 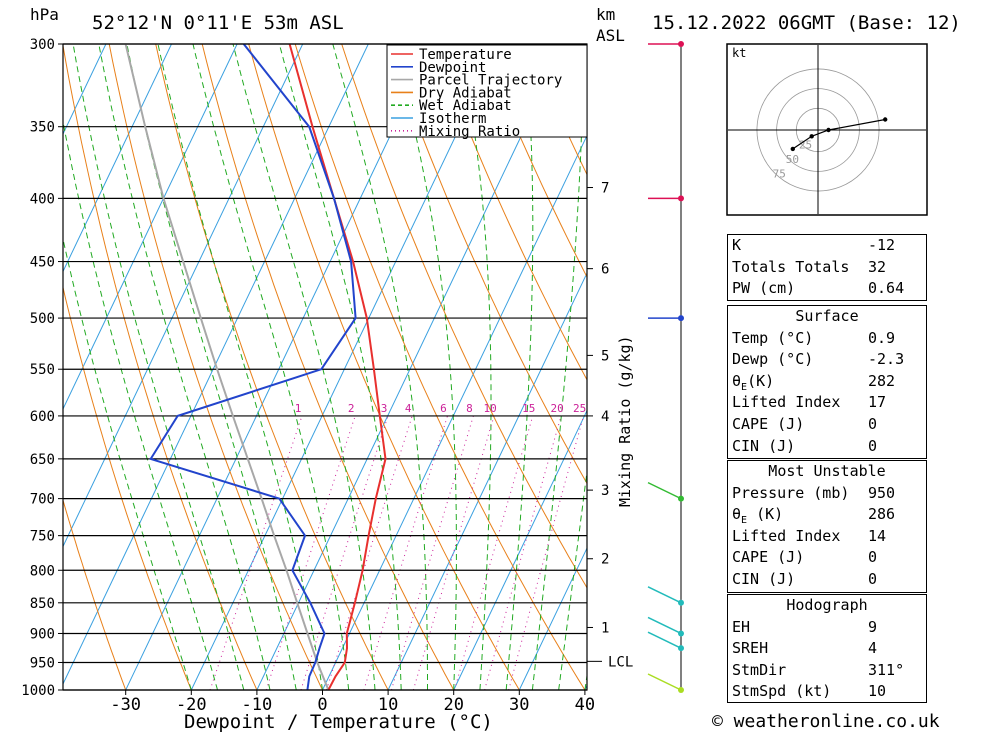 What do you see at coordinates (298, 408) in the screenshot?
I see `mixing-ratio-label: 1` at bounding box center [298, 408].